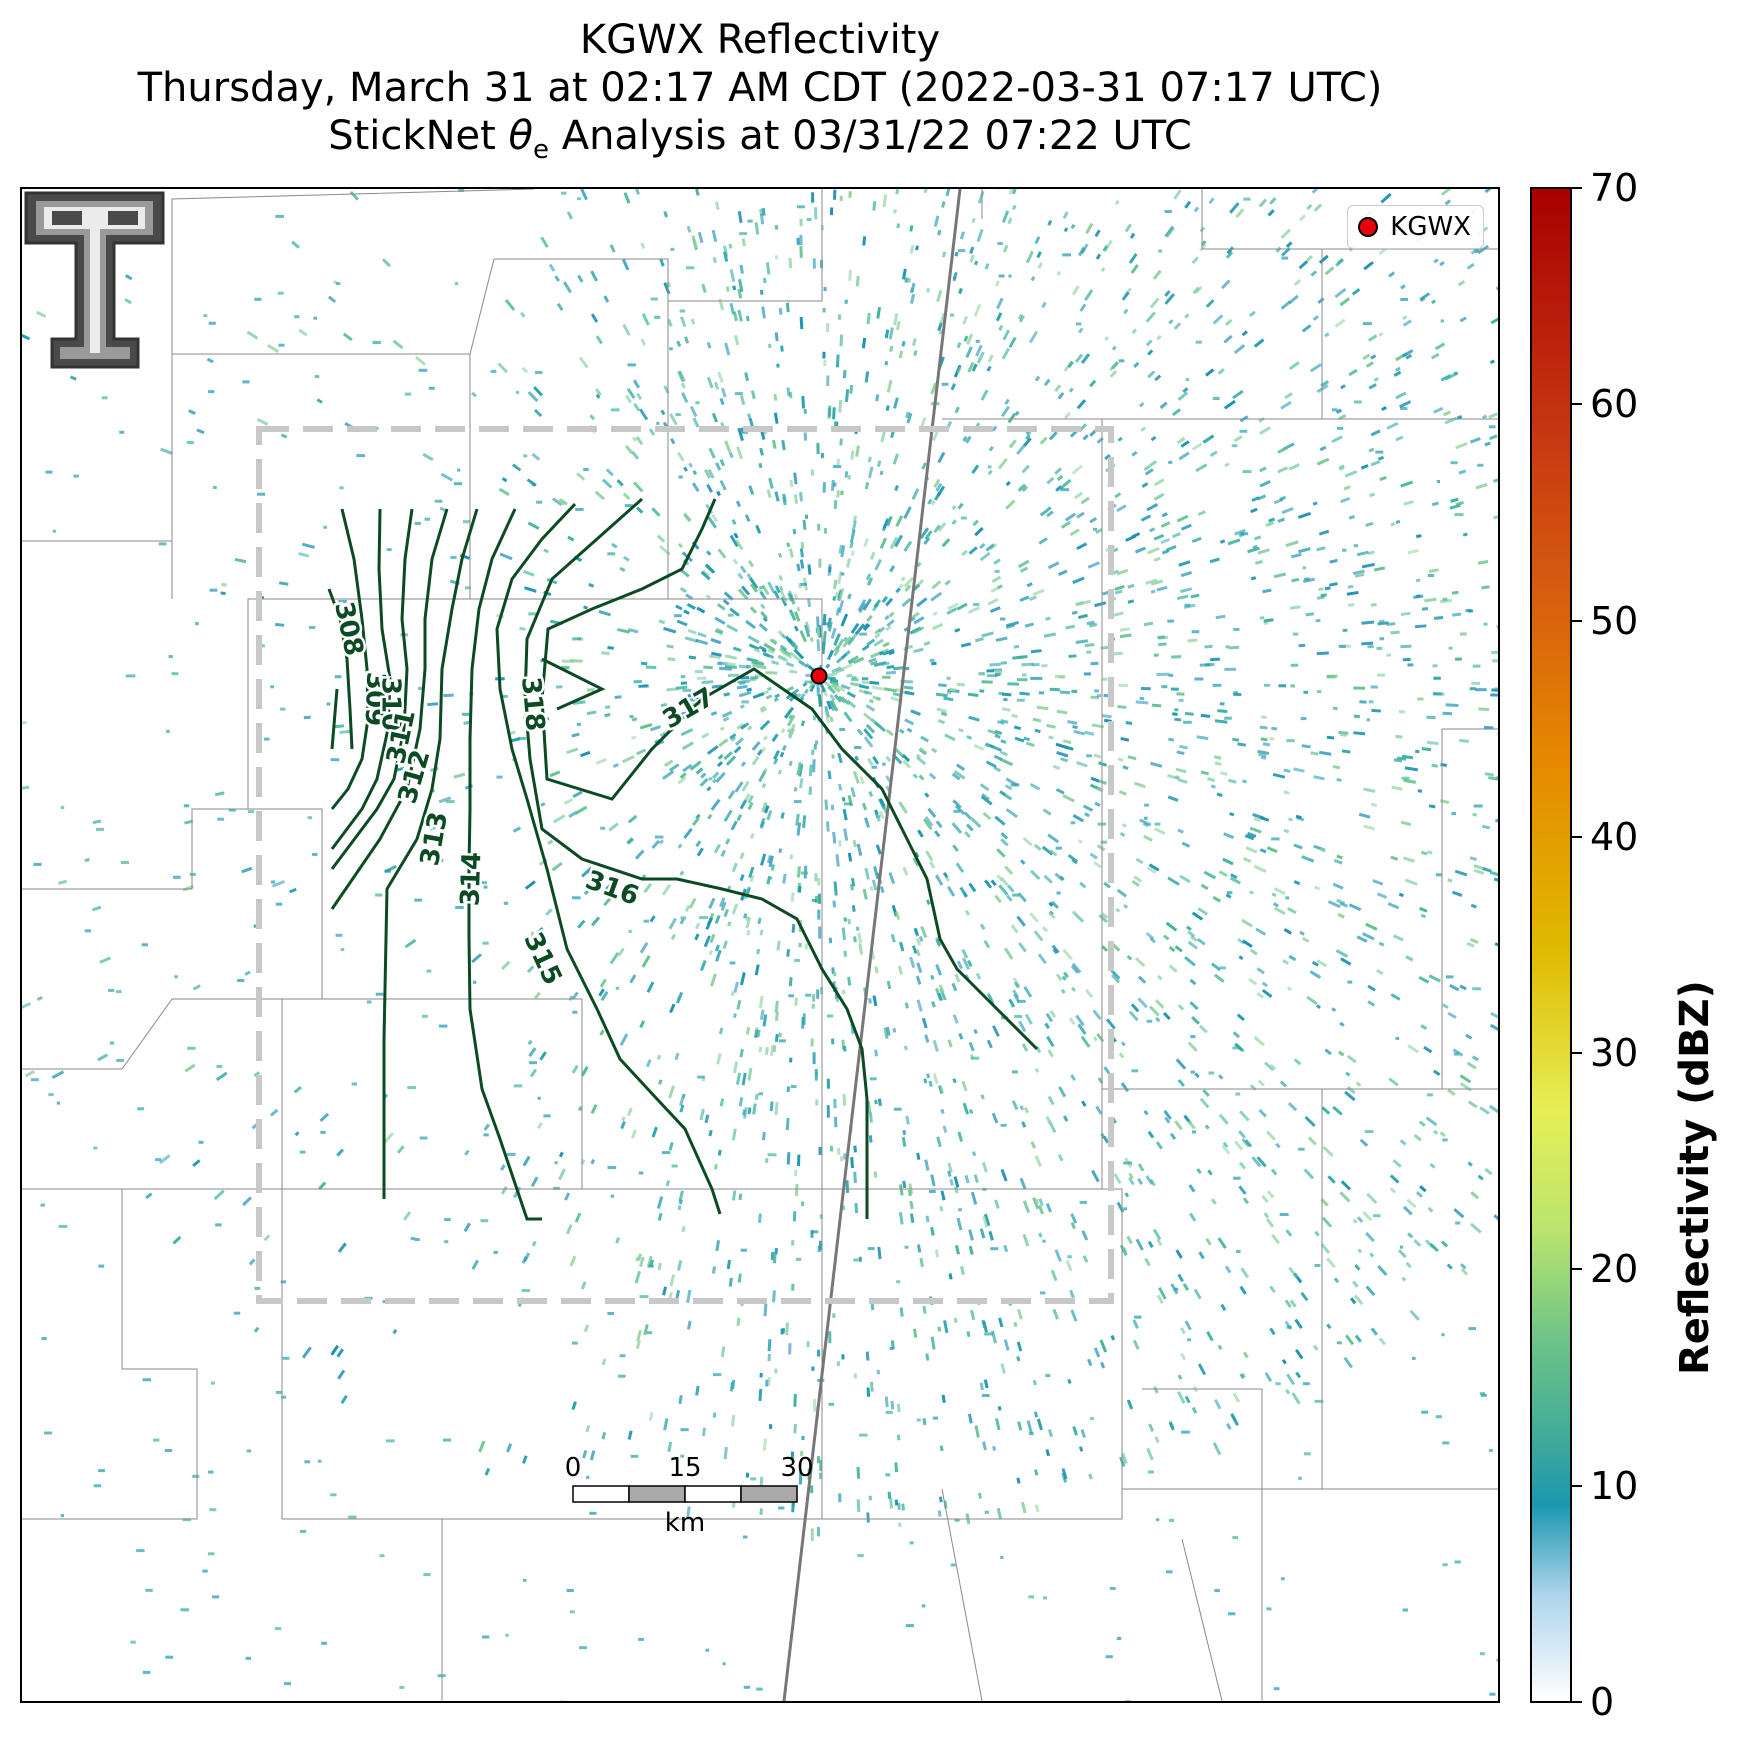  Describe the element at coordinates (334, 719) in the screenshot. I see `contour-308b` at that location.